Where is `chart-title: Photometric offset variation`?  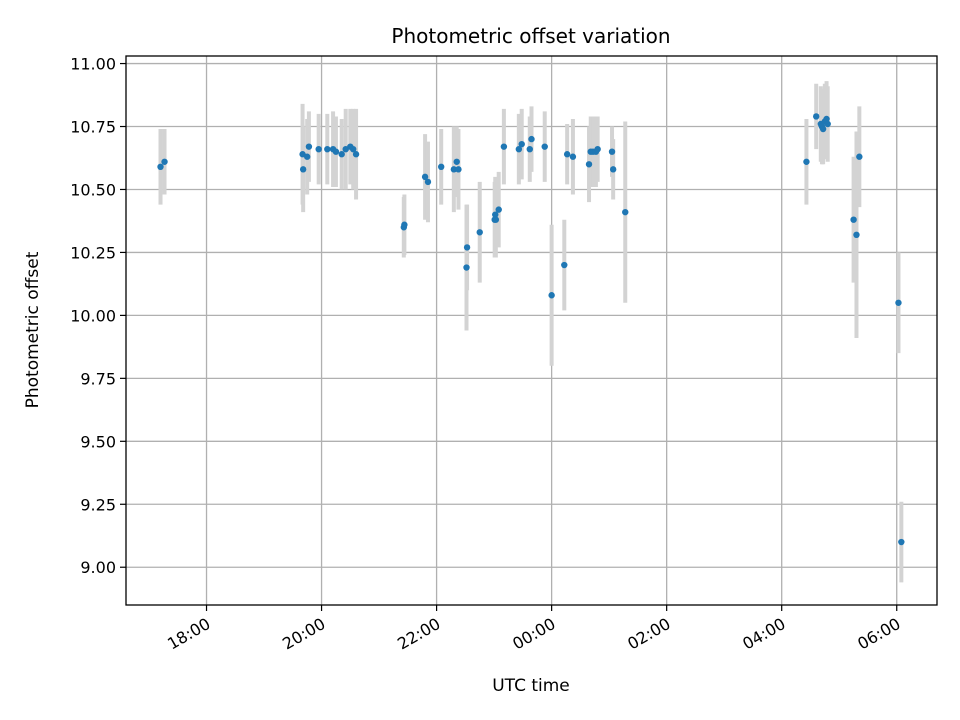 chart-title: Photometric offset variation is located at coordinates (530, 36).